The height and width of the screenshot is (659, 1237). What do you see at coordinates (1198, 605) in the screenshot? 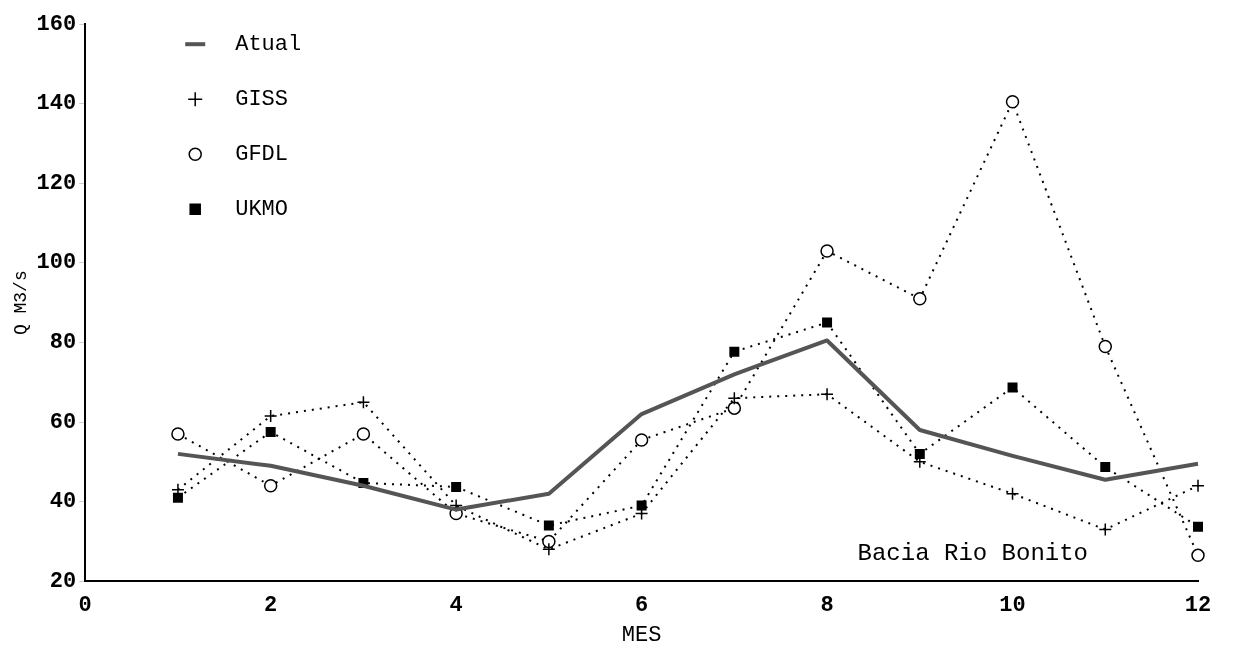
I see `x-tick-label: 12` at bounding box center [1198, 605].